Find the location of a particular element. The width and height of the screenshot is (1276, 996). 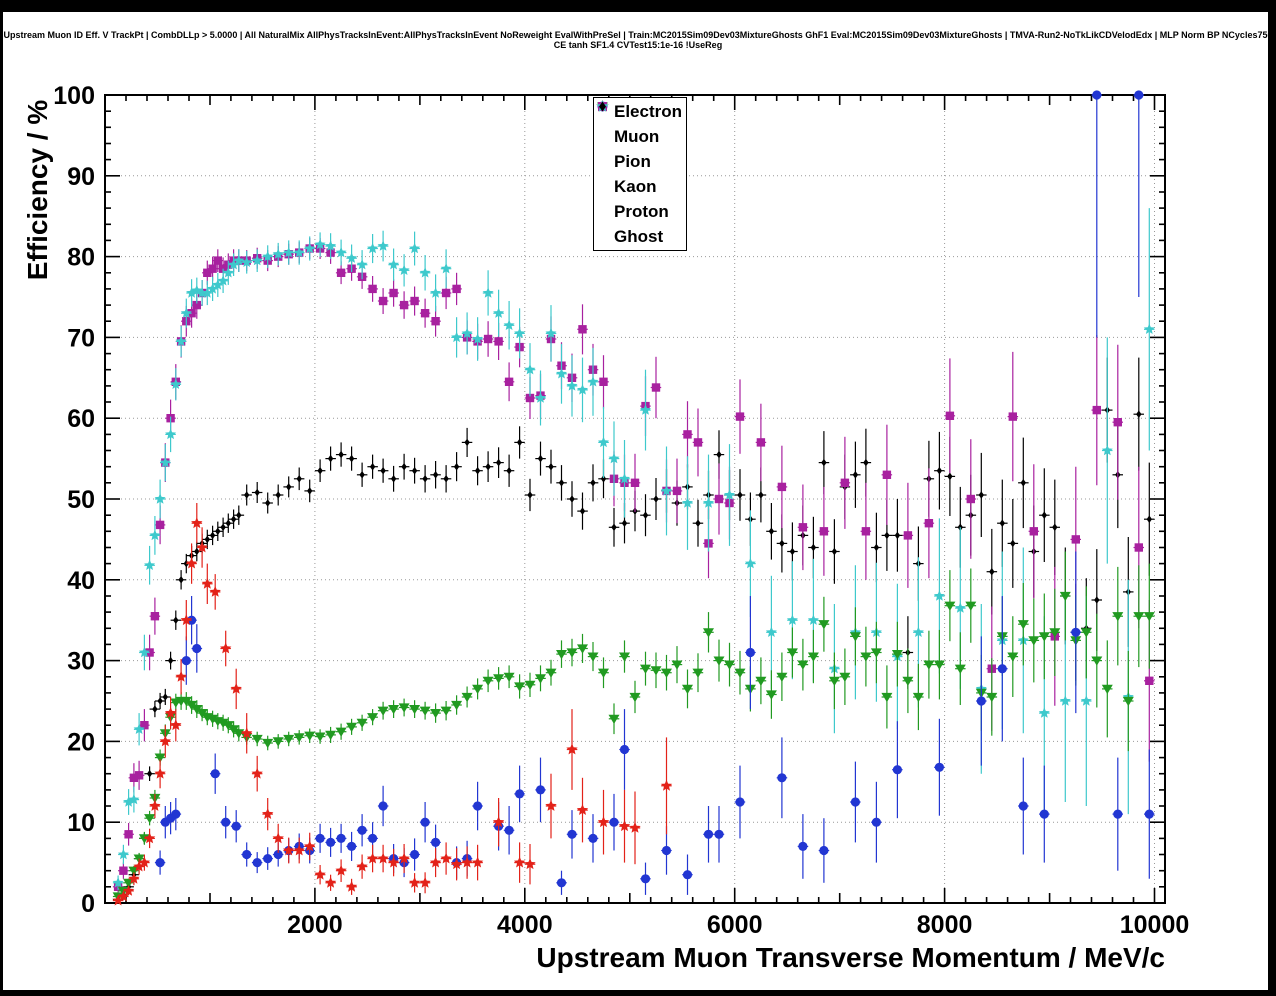

legend-item-muon: Muon is located at coordinates (640, 125).